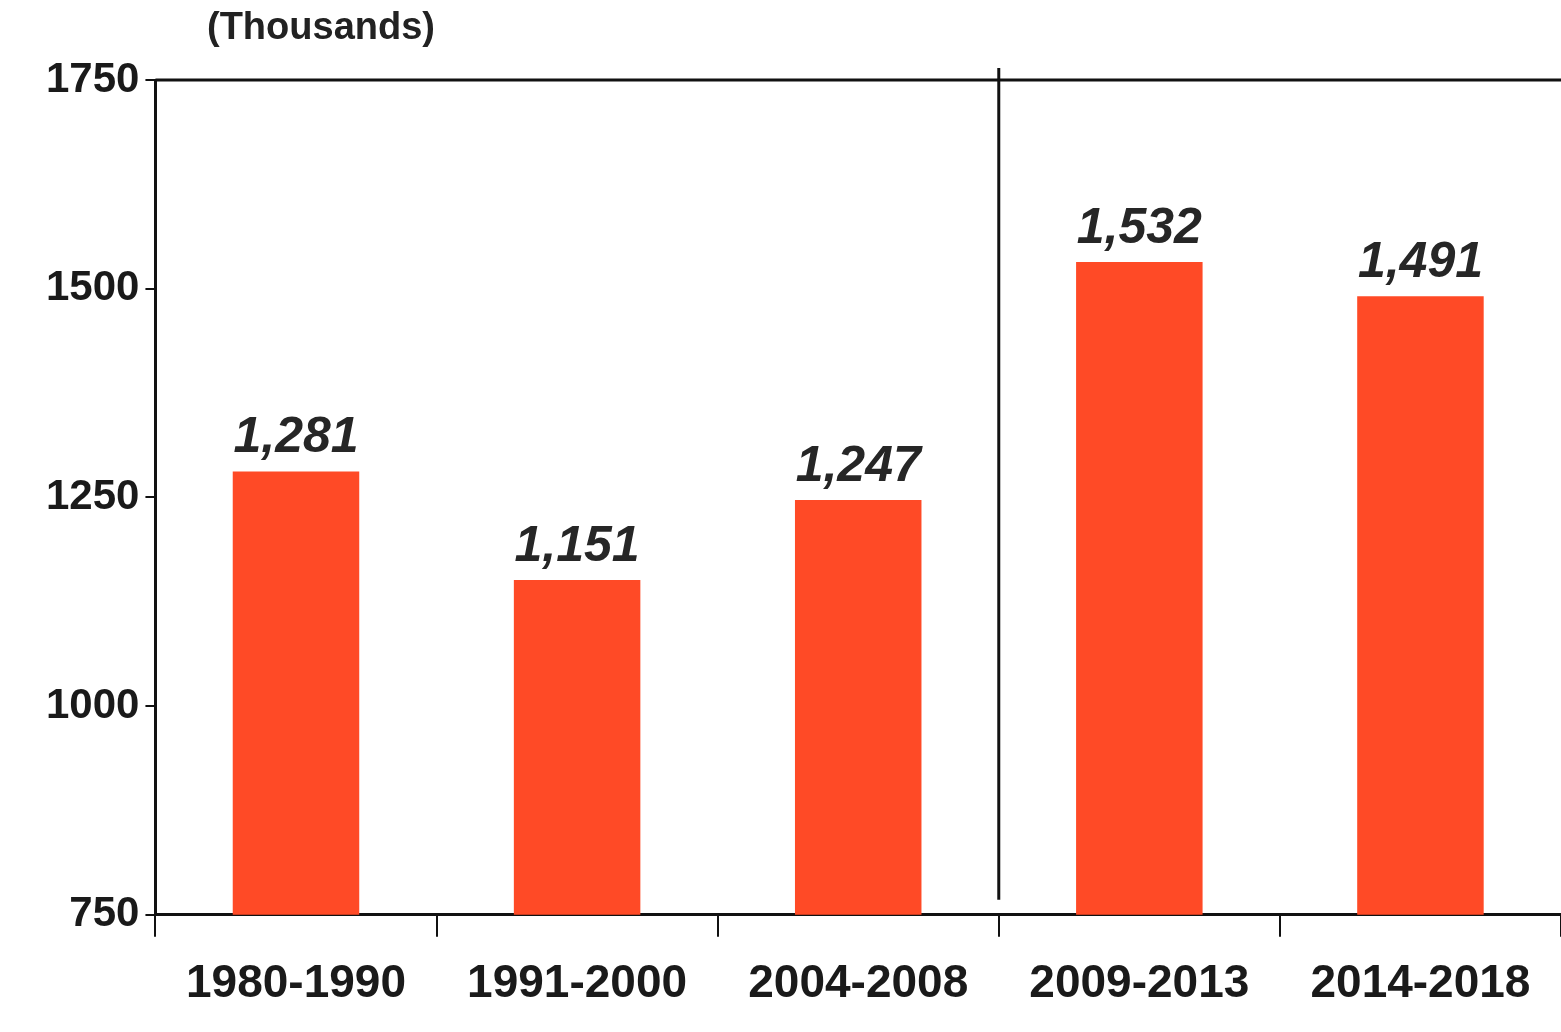 Image resolution: width=1561 pixels, height=1032 pixels. I want to click on y-axis-title: (Thousands), so click(321, 26).